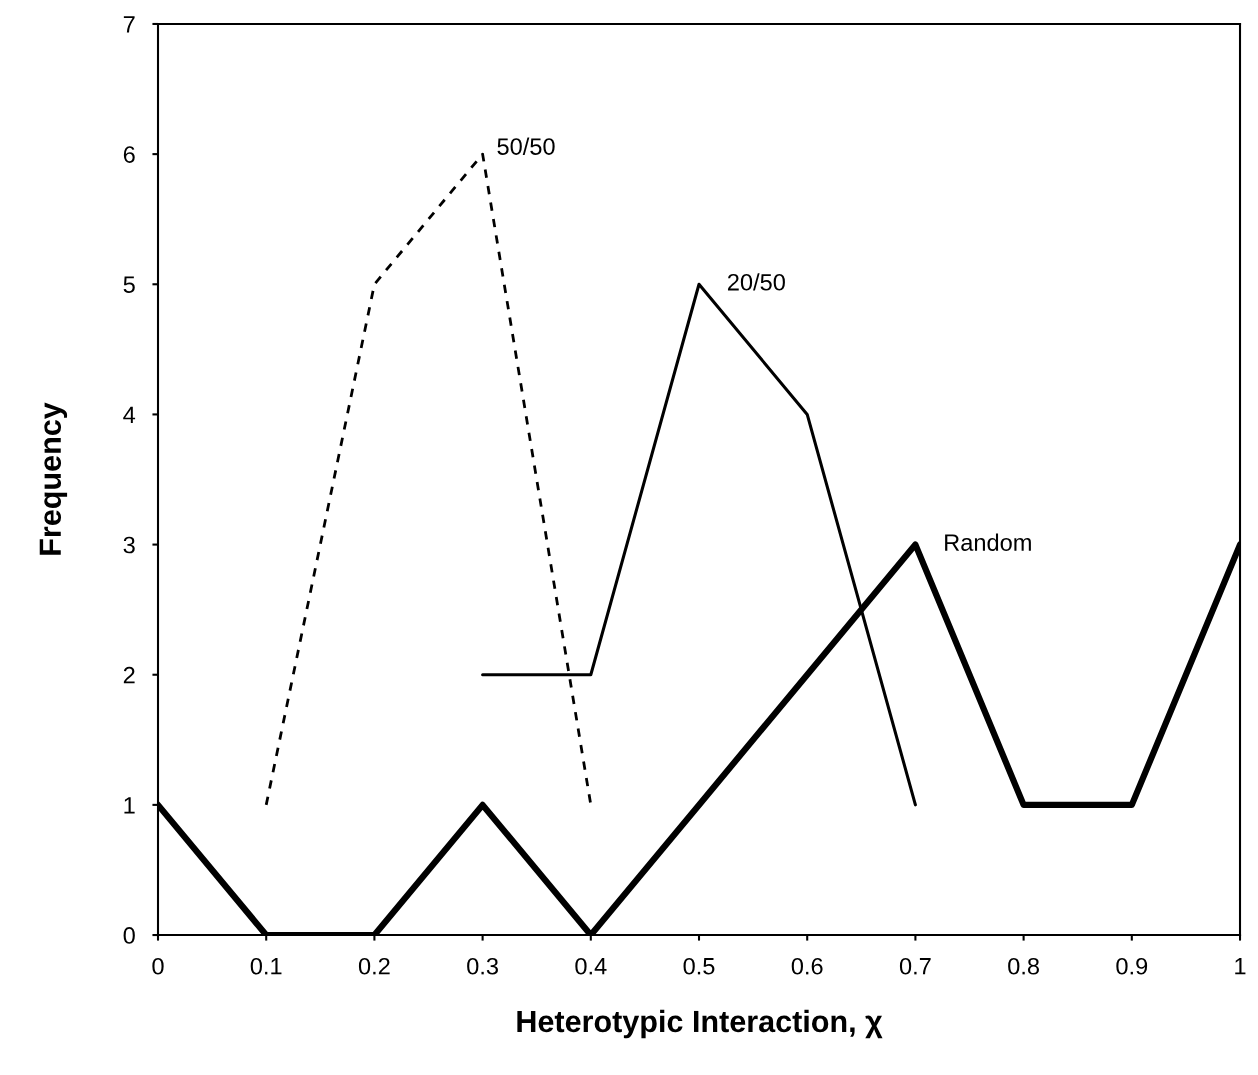 This screenshot has height=1075, width=1258. Describe the element at coordinates (1240, 966) in the screenshot. I see `x-tick-label: 1` at that location.